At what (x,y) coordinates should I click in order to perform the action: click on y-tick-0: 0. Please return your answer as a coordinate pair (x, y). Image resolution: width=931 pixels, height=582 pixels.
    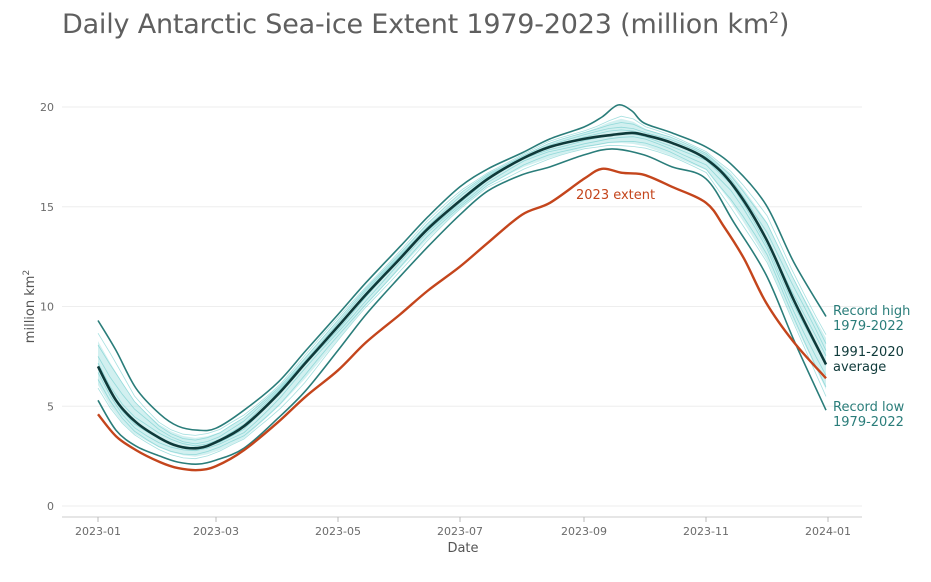
    Looking at the image, I should click on (50, 506).